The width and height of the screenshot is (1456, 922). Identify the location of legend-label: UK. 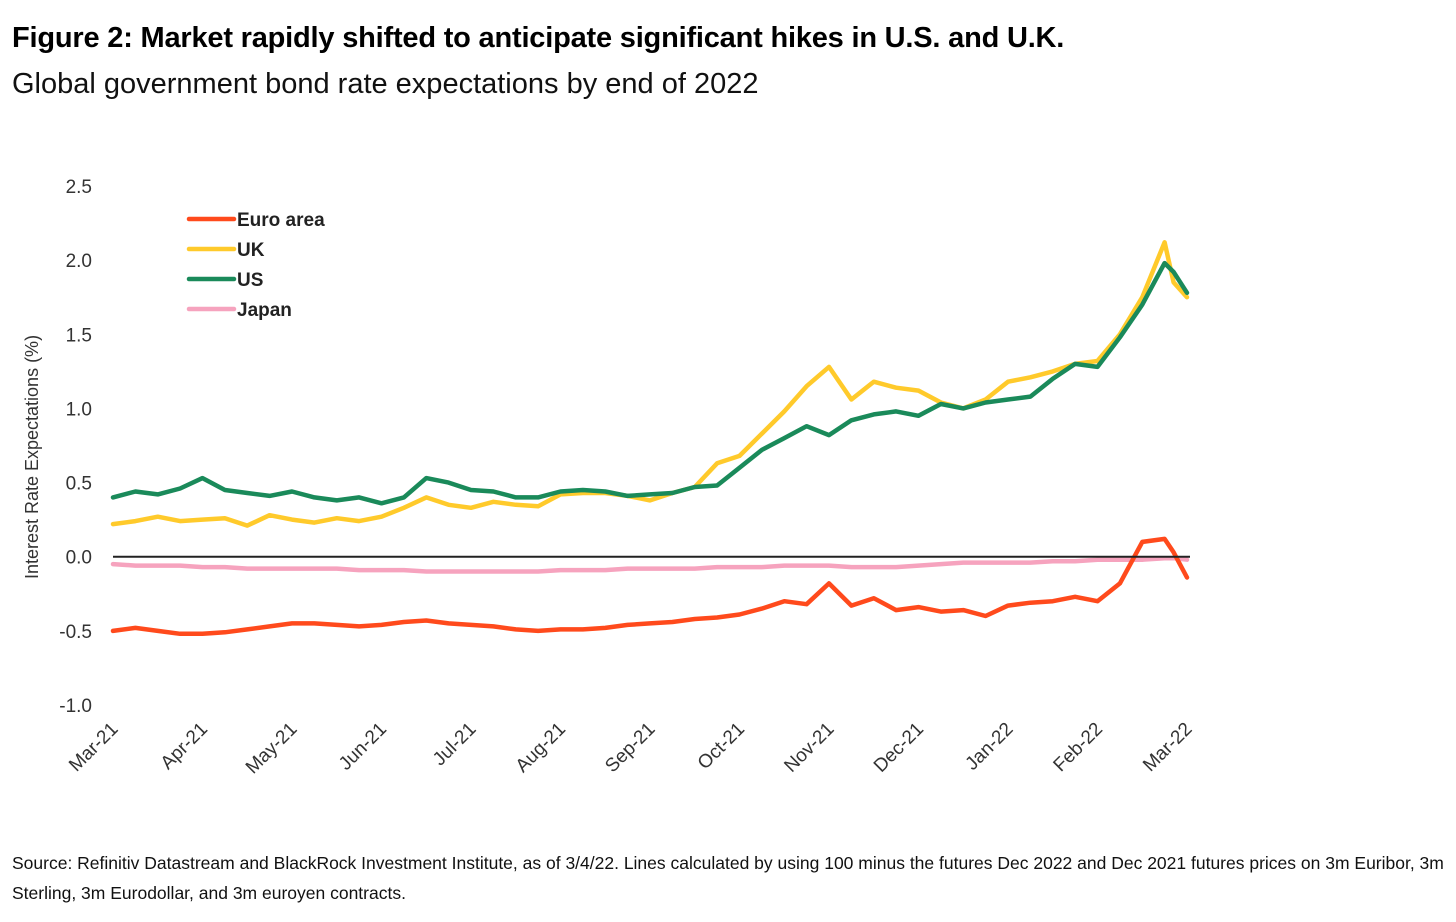
(251, 250).